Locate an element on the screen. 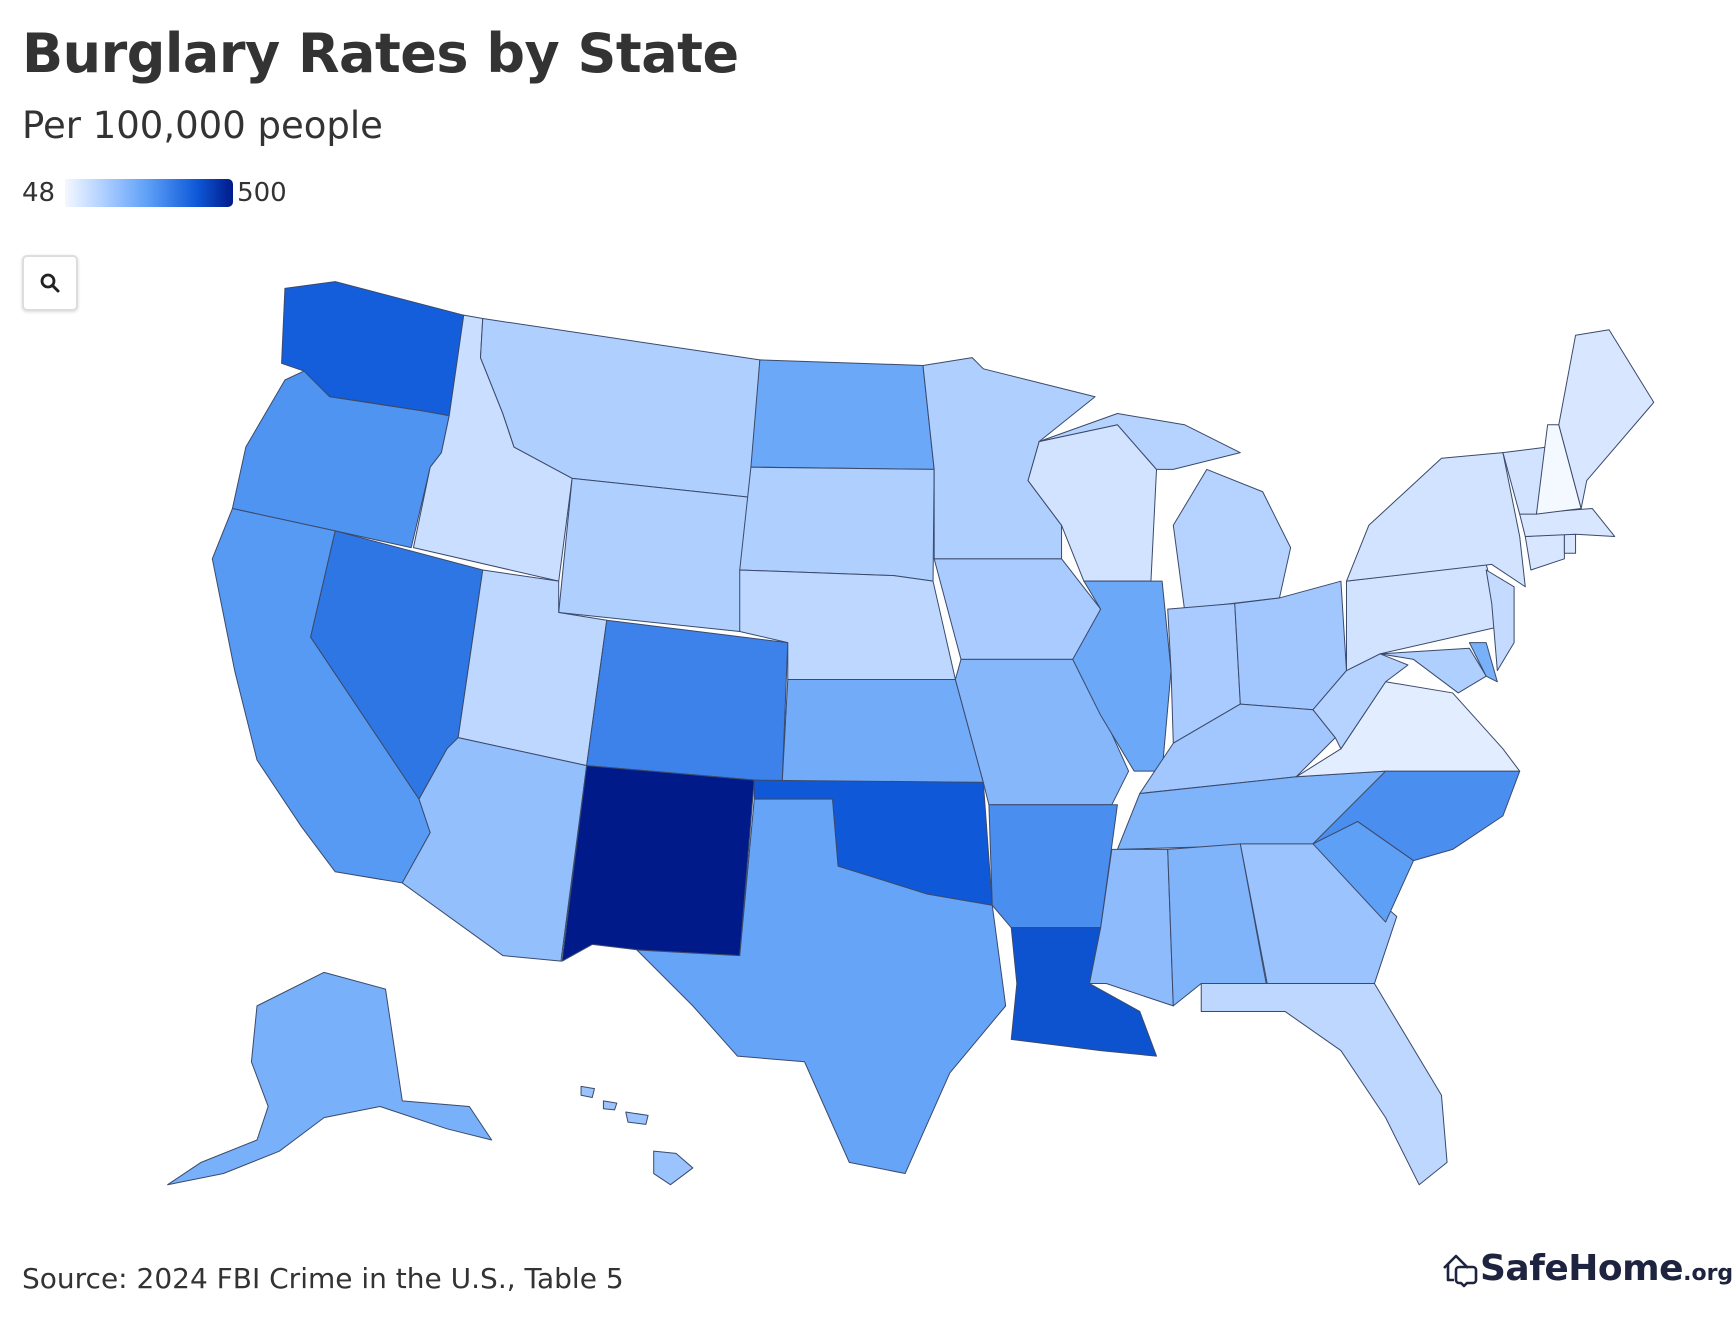  chart-title: Burglary Rates by State is located at coordinates (380, 53).